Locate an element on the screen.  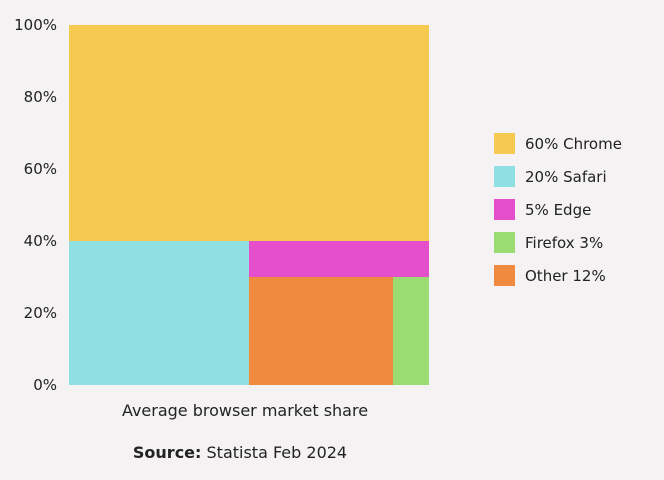
legend-label-edge: 5% Edge is located at coordinates (558, 210).